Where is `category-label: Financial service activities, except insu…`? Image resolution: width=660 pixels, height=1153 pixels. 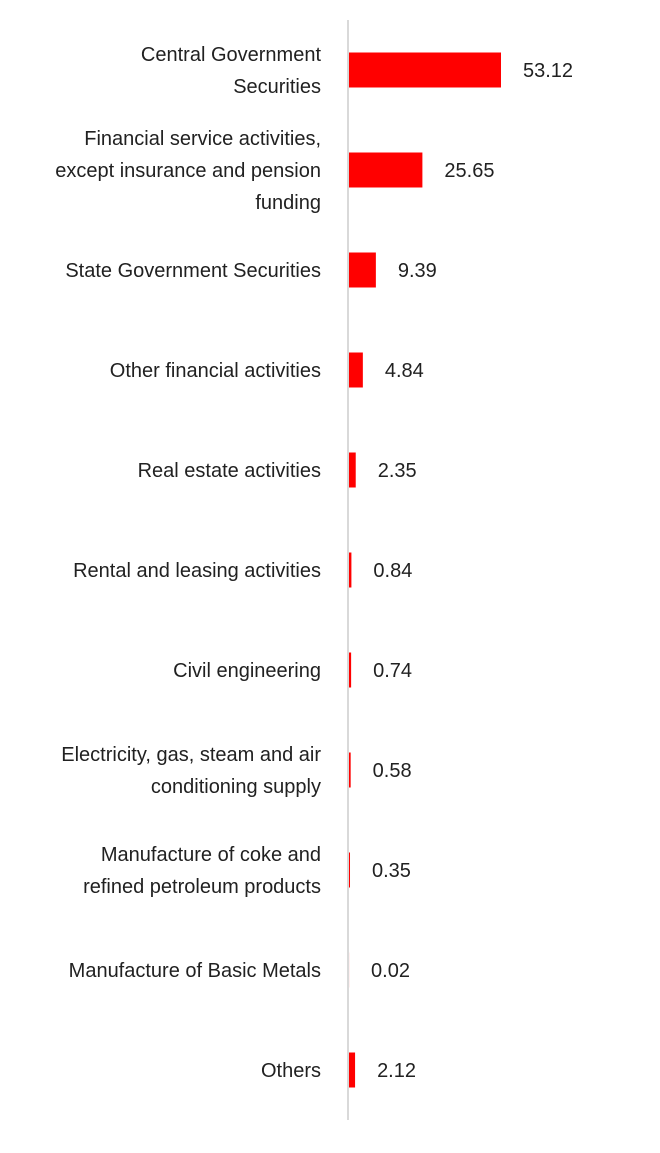 category-label: Financial service activities, except insu… is located at coordinates (188, 171).